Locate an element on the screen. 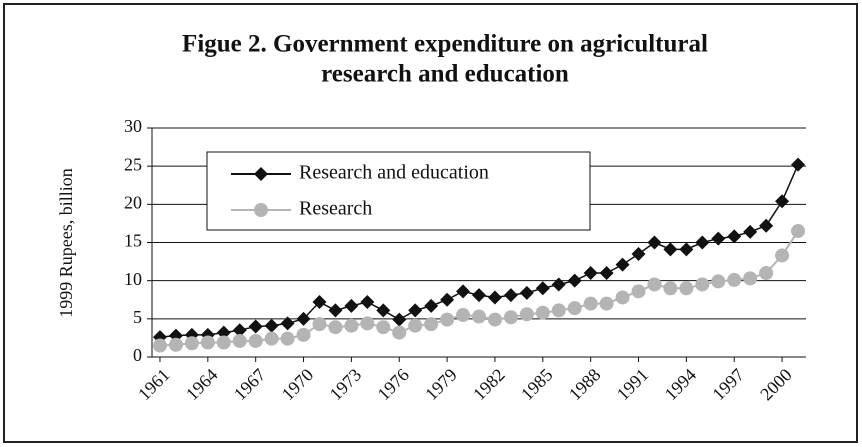 Image resolution: width=862 pixels, height=447 pixels. y-tick-label: 15 is located at coordinates (133, 241).